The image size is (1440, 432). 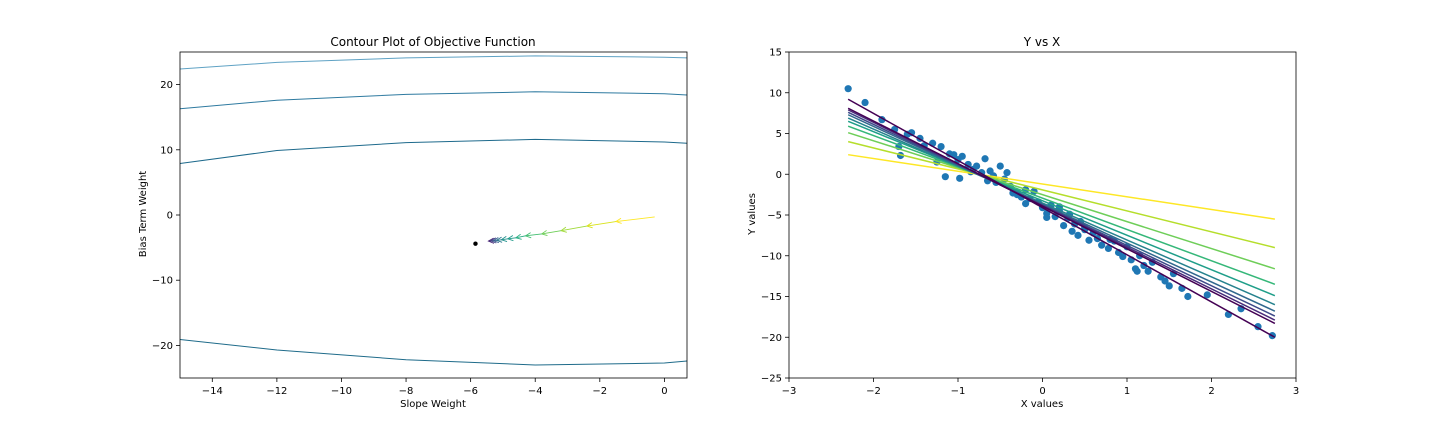 What do you see at coordinates (1042, 391) in the screenshot?
I see `scatter-x-tick-label: 0` at bounding box center [1042, 391].